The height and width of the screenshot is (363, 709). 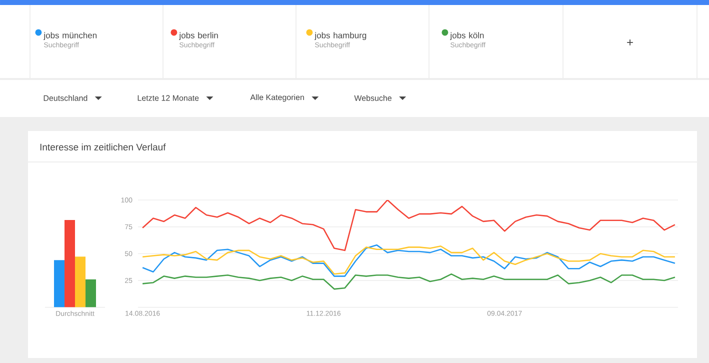 What do you see at coordinates (198, 36) in the screenshot?
I see `legend-label: jobs berlin` at bounding box center [198, 36].